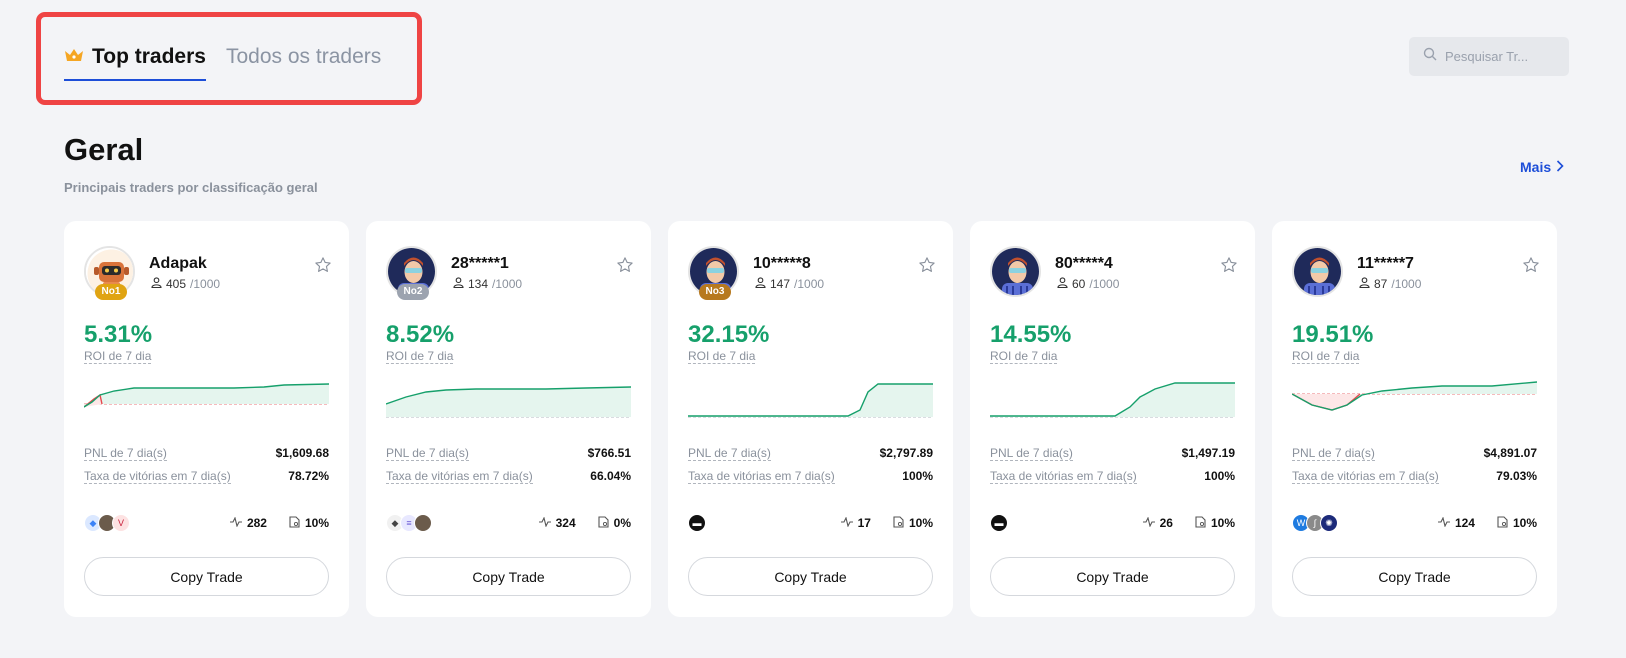  Describe the element at coordinates (1464, 523) in the screenshot. I see `trades-count: 124` at that location.